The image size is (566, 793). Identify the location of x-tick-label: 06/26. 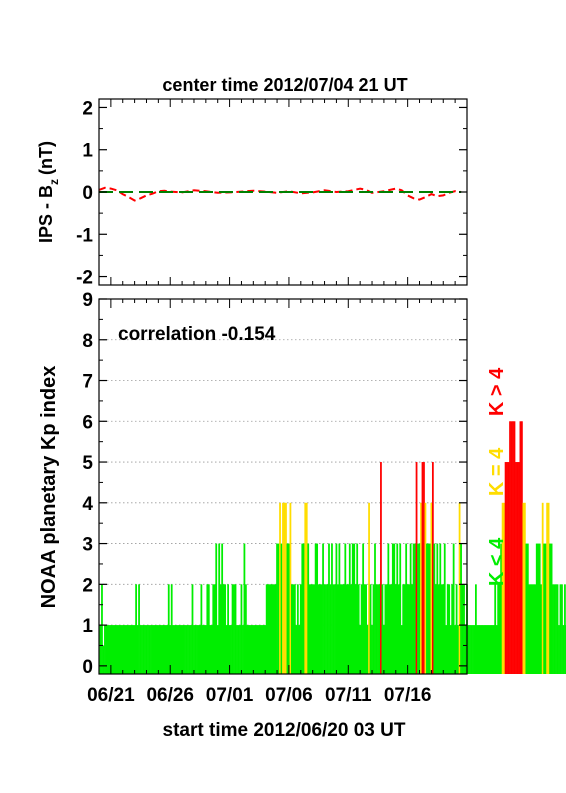
(170, 695).